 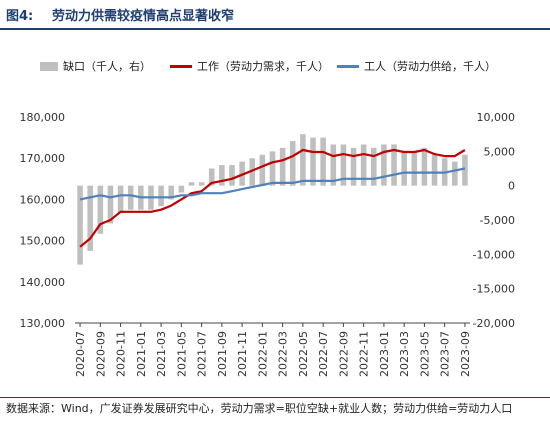 I want to click on legend-swatch-supply, so click(x=348, y=66).